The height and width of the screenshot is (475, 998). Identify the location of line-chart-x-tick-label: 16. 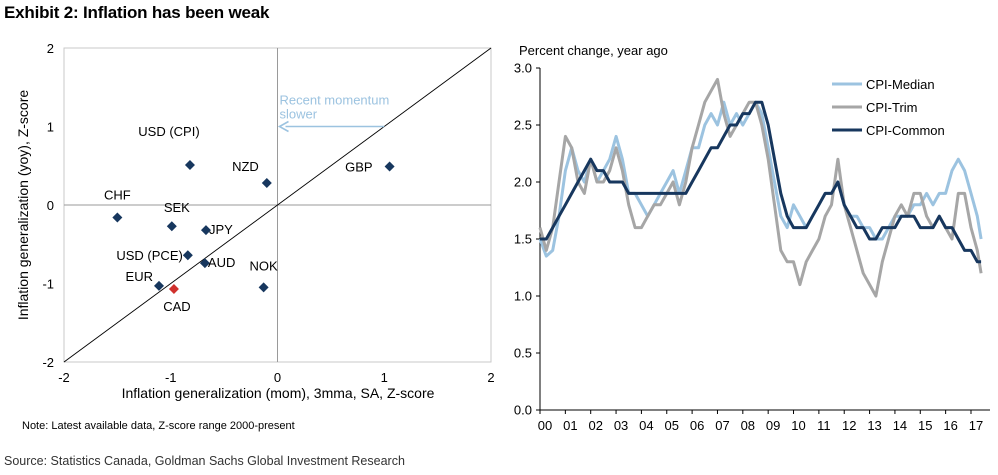
(950, 425).